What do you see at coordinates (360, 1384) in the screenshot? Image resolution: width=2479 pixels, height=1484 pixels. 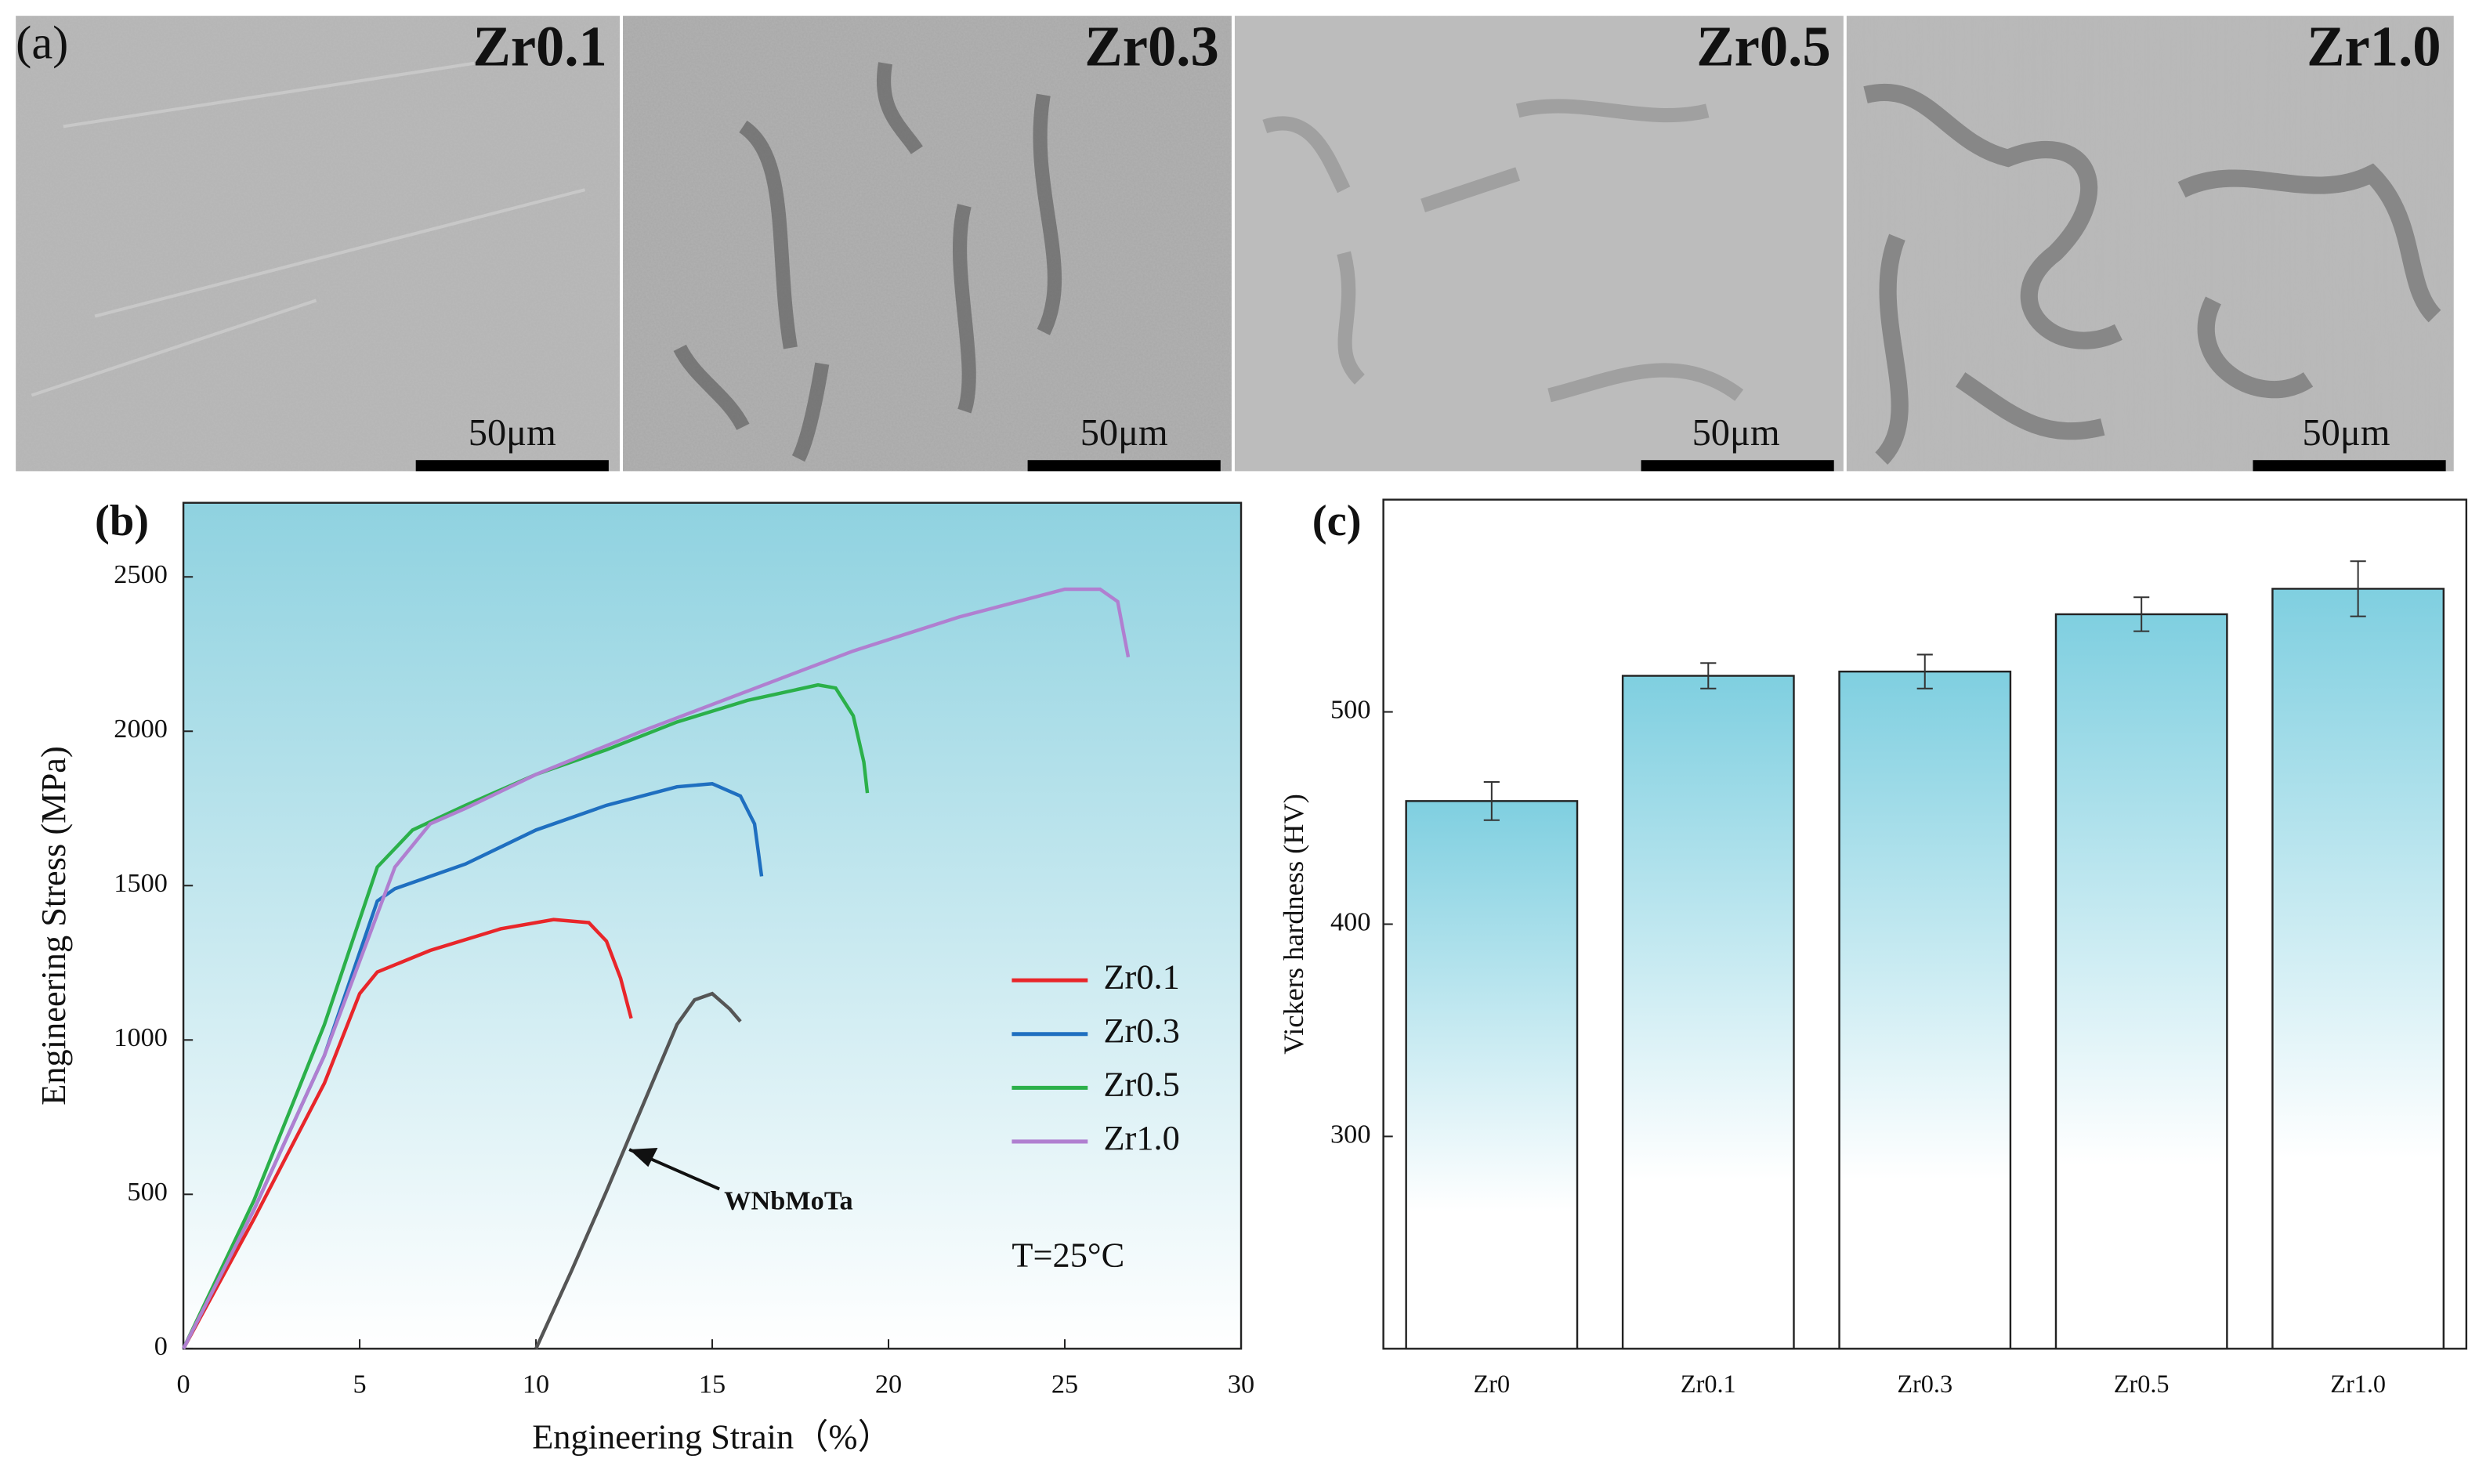 I see `x-tick-label: 5` at bounding box center [360, 1384].